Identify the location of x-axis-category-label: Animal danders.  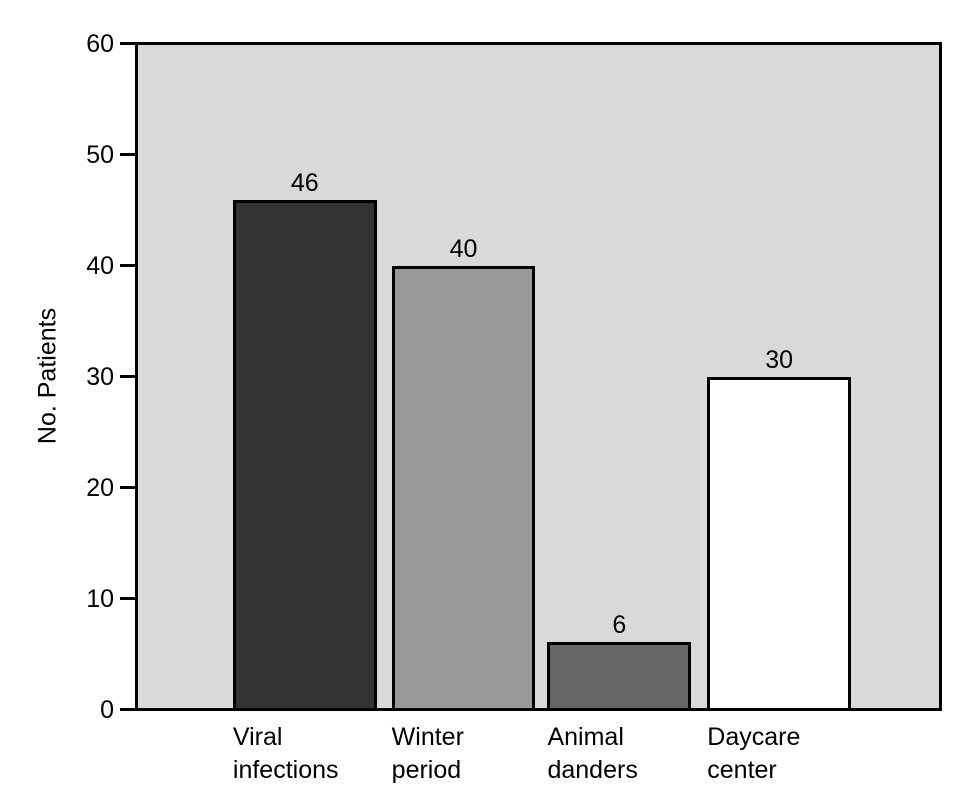
(592, 753).